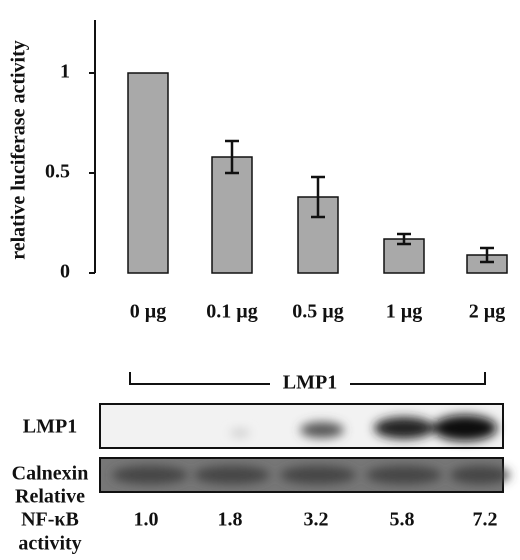 The width and height of the screenshot is (520, 560). Describe the element at coordinates (65, 272) in the screenshot. I see `y-tick-label: 0` at that location.